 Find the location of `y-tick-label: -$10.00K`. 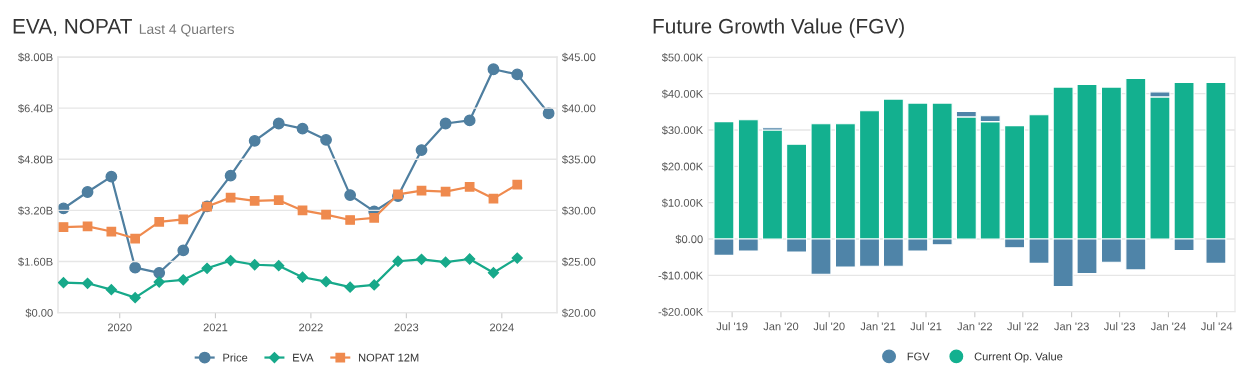

y-tick-label: -$10.00K is located at coordinates (681, 276).